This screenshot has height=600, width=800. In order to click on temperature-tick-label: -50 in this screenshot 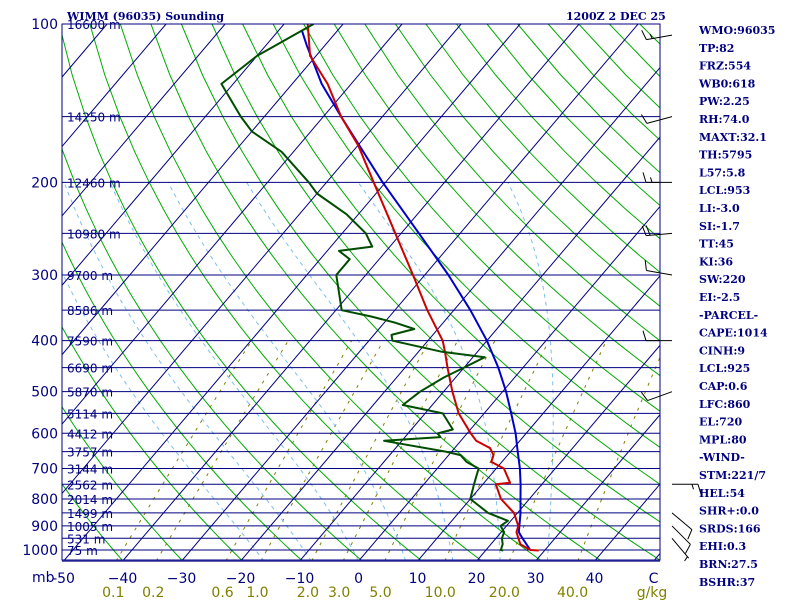, I will do `click(63, 579)`.